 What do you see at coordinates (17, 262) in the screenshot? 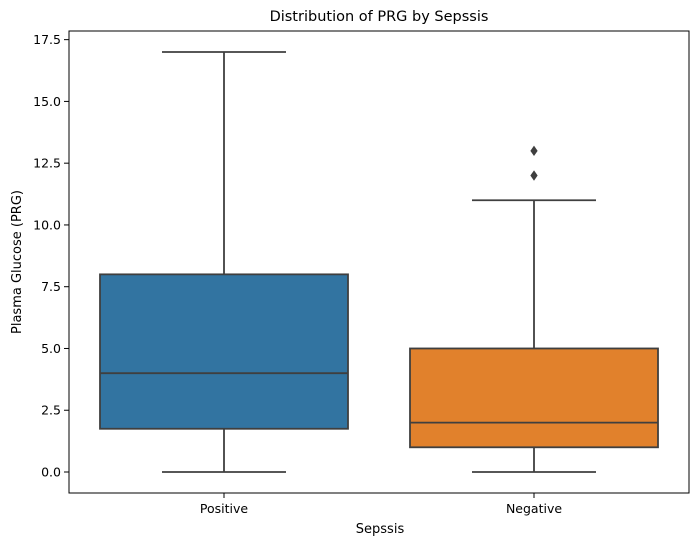
I see `y-axis-label: Plasma Glucose (PRG)` at bounding box center [17, 262].